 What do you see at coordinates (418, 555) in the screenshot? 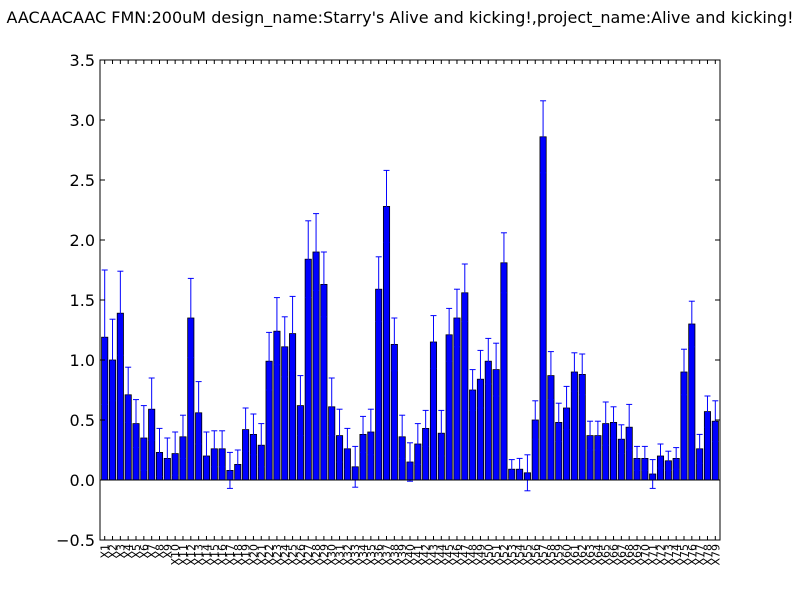
I see `x-tick-label-X41: X41` at bounding box center [418, 555].